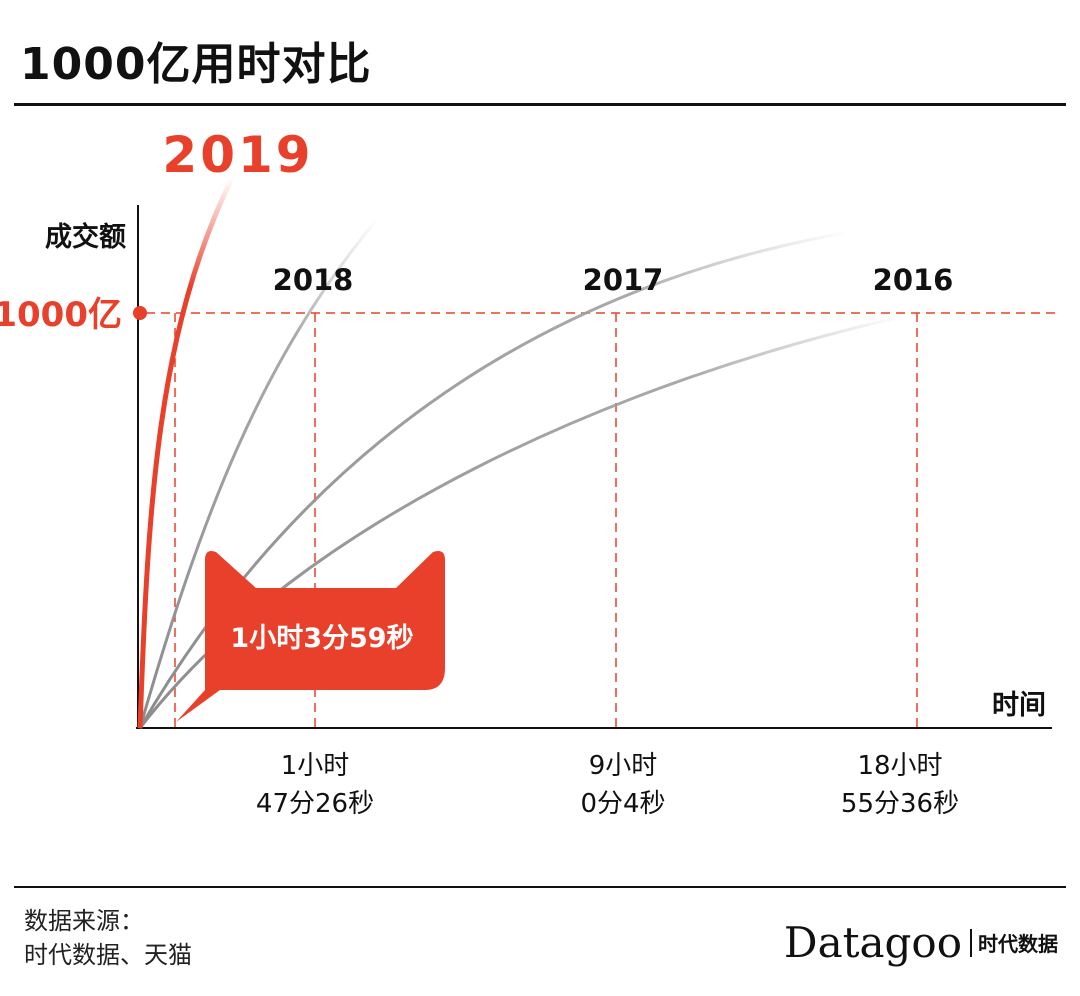  What do you see at coordinates (321, 638) in the screenshot?
I see `callout-text-2019: 1小时3分59秒` at bounding box center [321, 638].